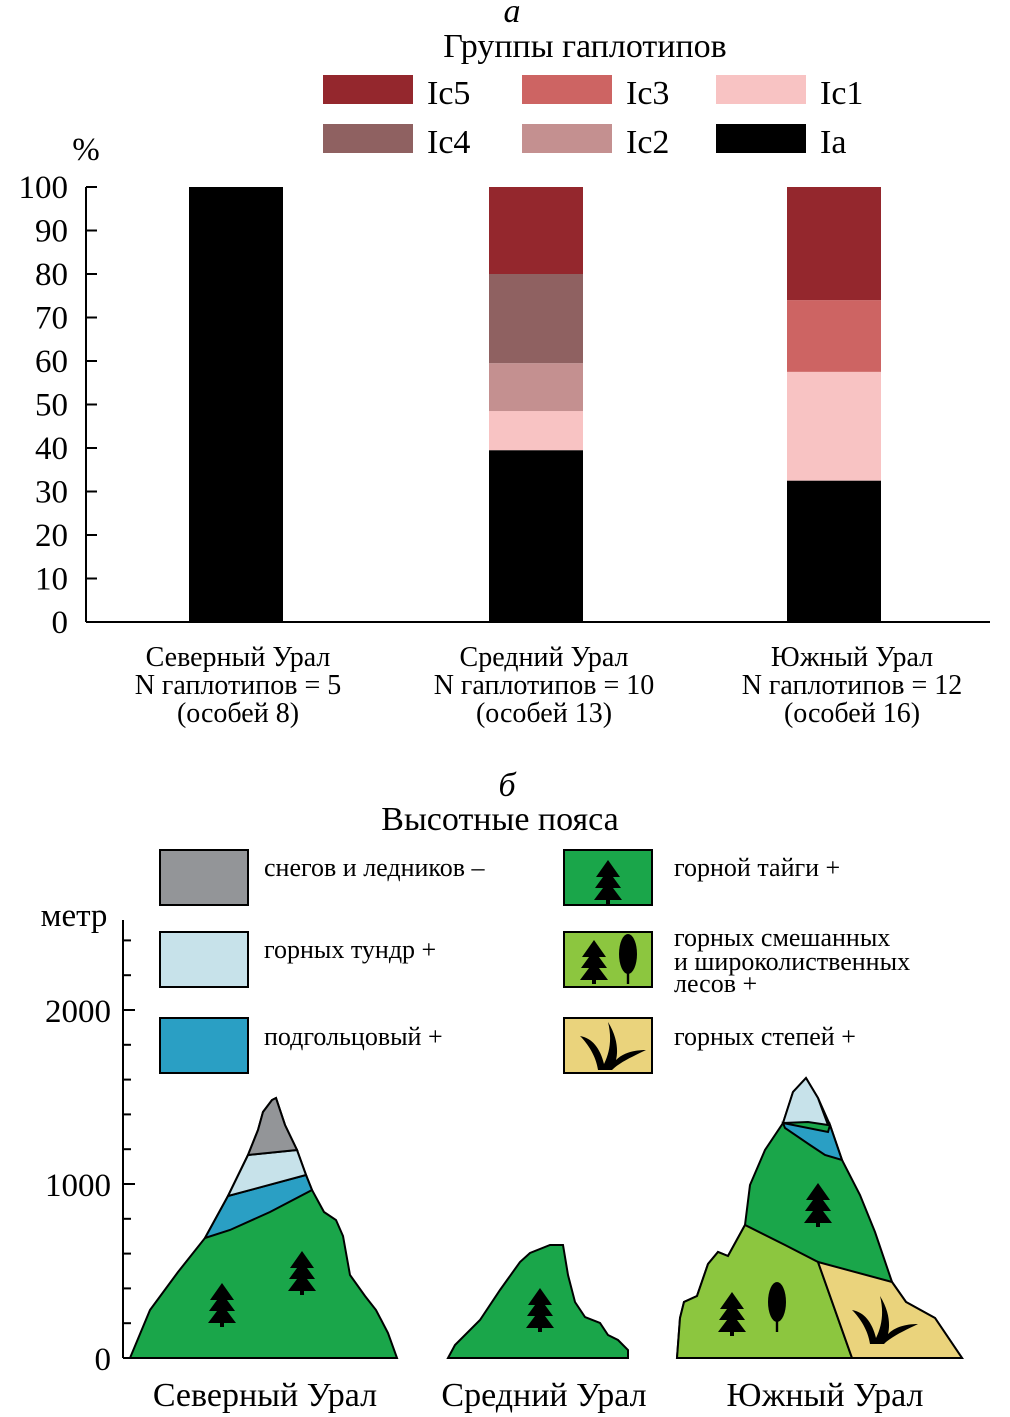  What do you see at coordinates (60, 623) in the screenshot?
I see `y-tick-label-a: 0` at bounding box center [60, 623].